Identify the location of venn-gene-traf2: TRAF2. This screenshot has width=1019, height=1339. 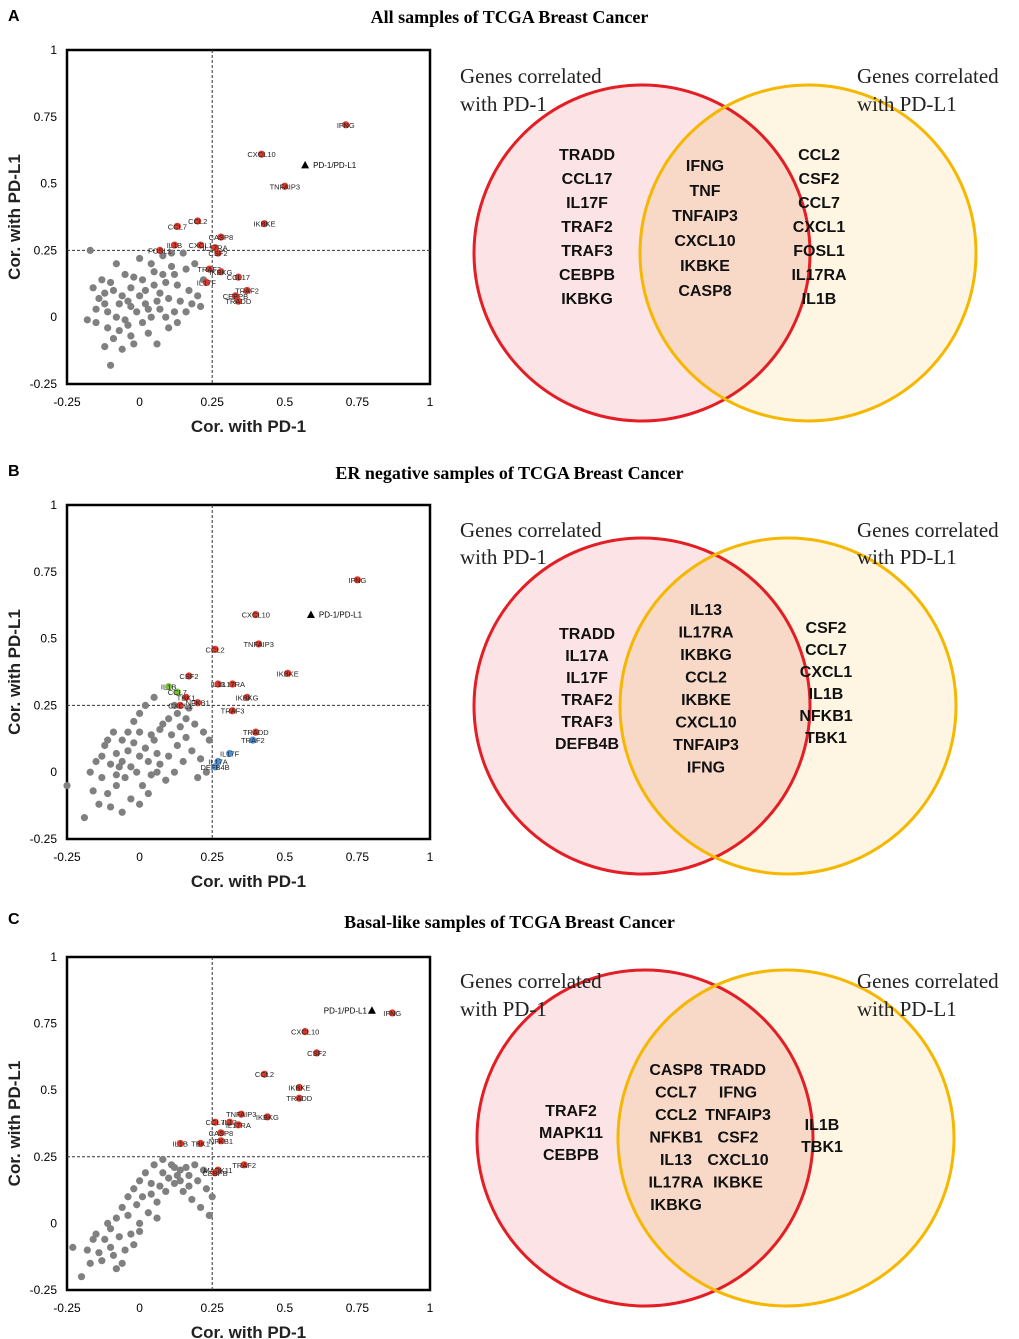
(571, 1111).